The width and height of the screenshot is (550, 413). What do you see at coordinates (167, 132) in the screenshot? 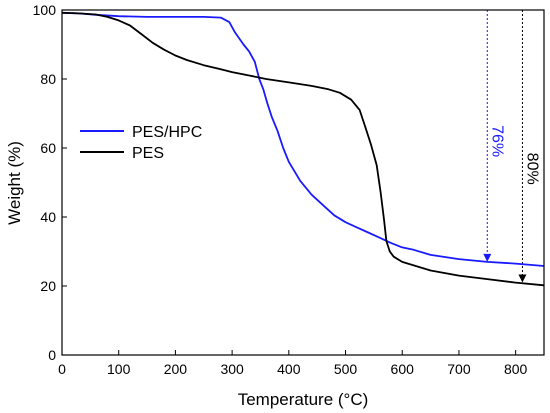
I see `legend-label-pes-hpc: PES/HPC` at bounding box center [167, 132].